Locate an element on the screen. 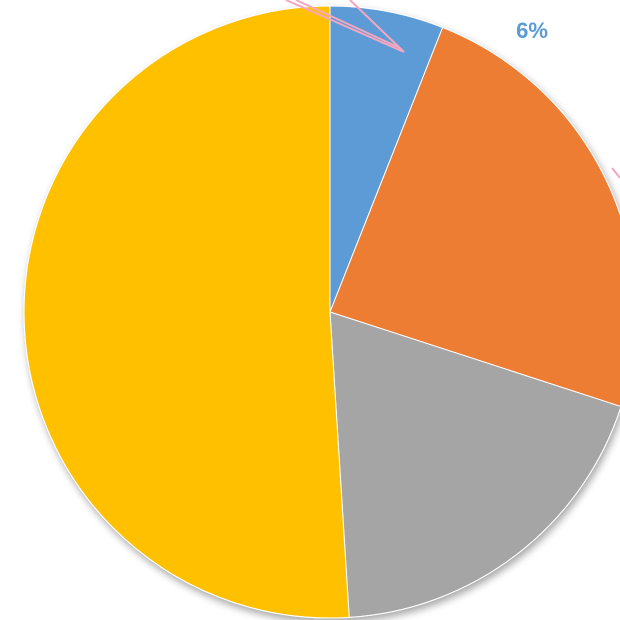 The width and height of the screenshot is (620, 620). leader-line-0a is located at coordinates (345, 26).